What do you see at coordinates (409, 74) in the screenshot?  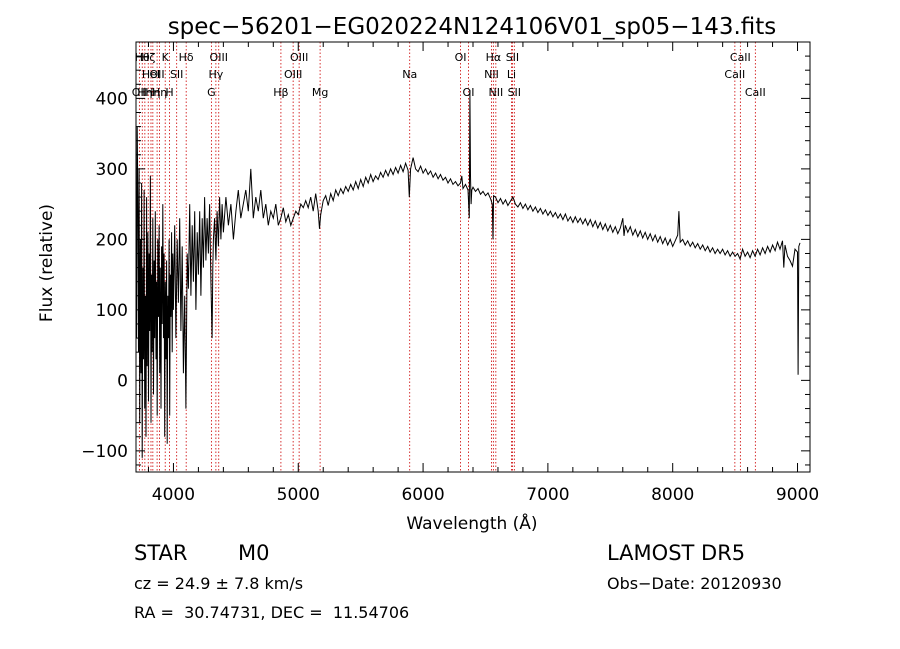 I see `spectral-line-label: Na` at bounding box center [409, 74].